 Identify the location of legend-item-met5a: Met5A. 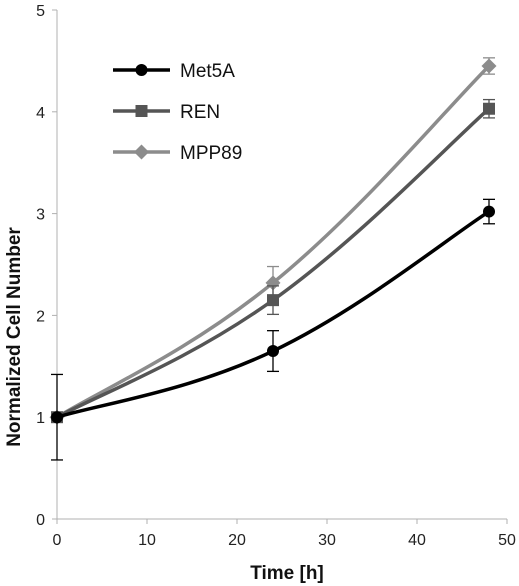
(174, 71).